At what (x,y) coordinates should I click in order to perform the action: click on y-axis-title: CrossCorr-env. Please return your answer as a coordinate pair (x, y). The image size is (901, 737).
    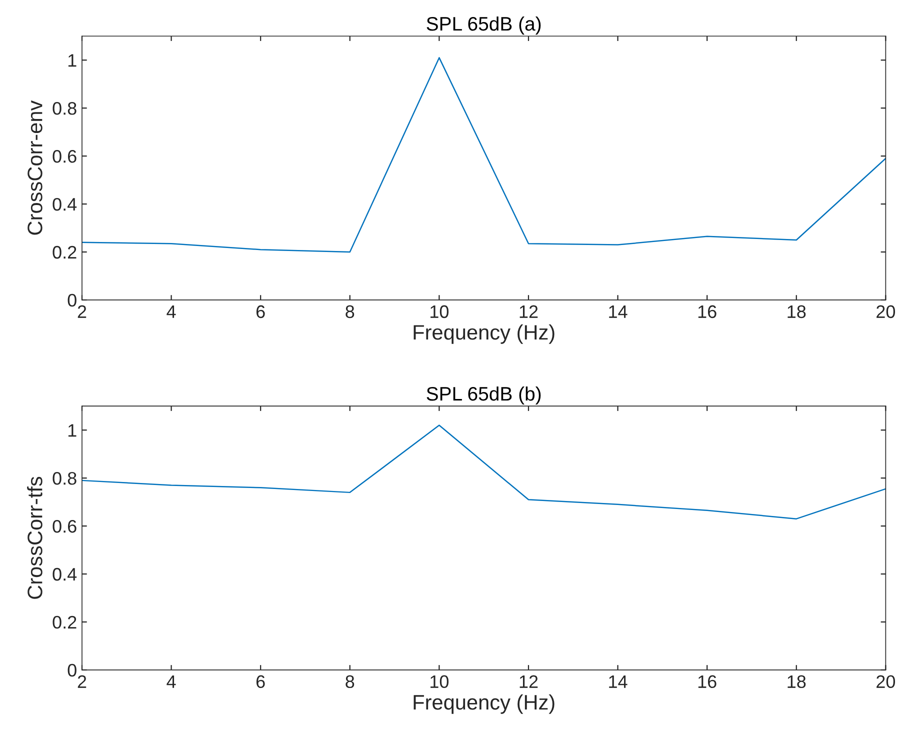
    Looking at the image, I should click on (35, 167).